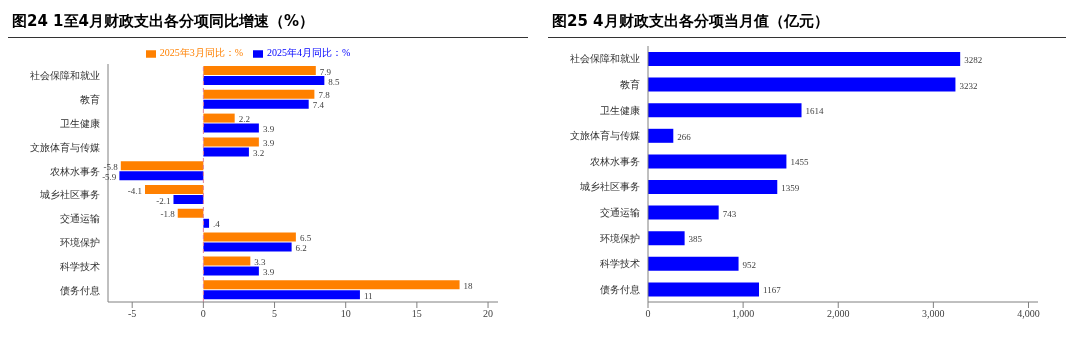 This screenshot has width=1066, height=348. Describe the element at coordinates (109, 176) in the screenshot. I see `data-label: -5.9` at that location.